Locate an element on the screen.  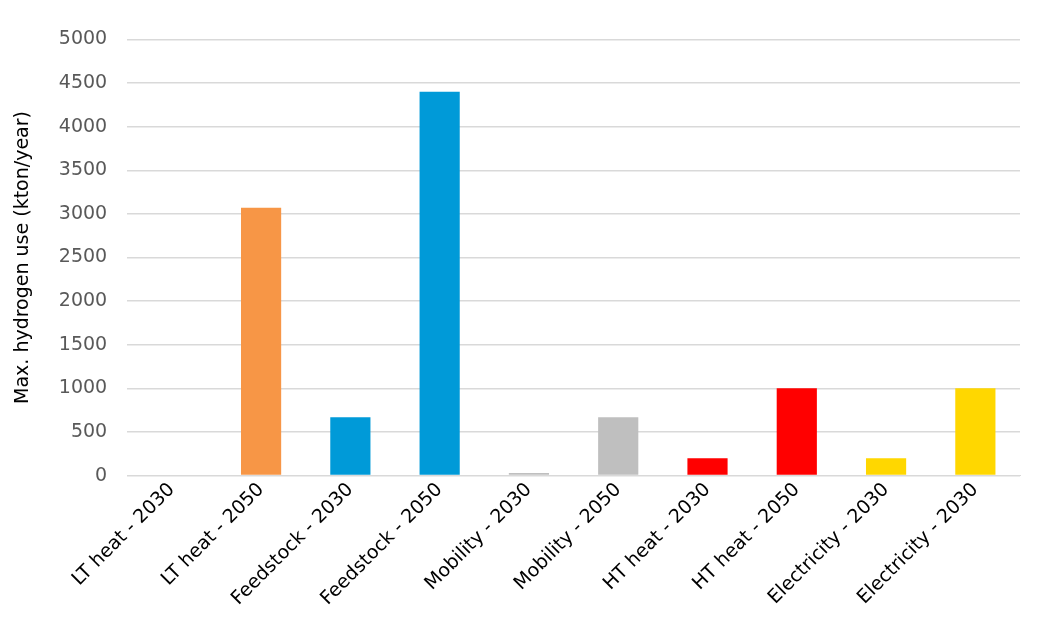
y-axis-title: Max. hydrogen use (kton/year) is located at coordinates (21, 257).